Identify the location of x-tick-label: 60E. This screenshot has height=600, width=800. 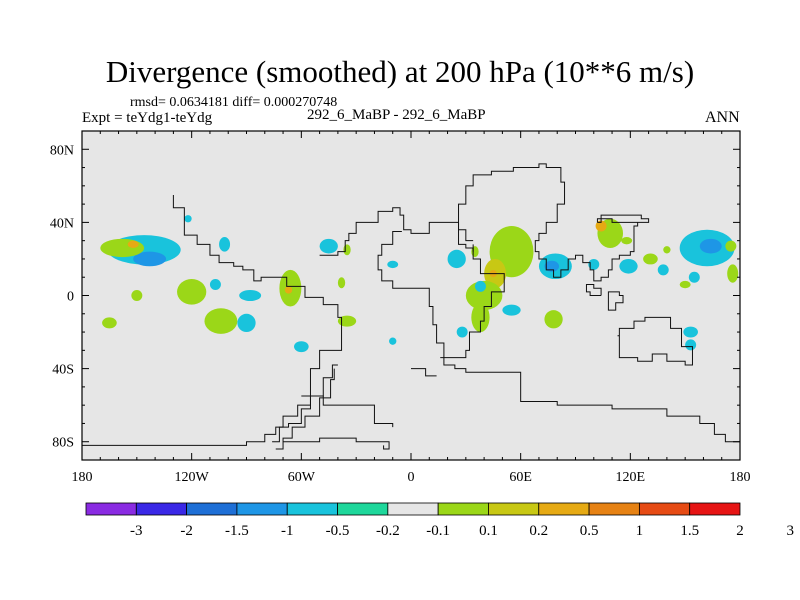
(520, 477).